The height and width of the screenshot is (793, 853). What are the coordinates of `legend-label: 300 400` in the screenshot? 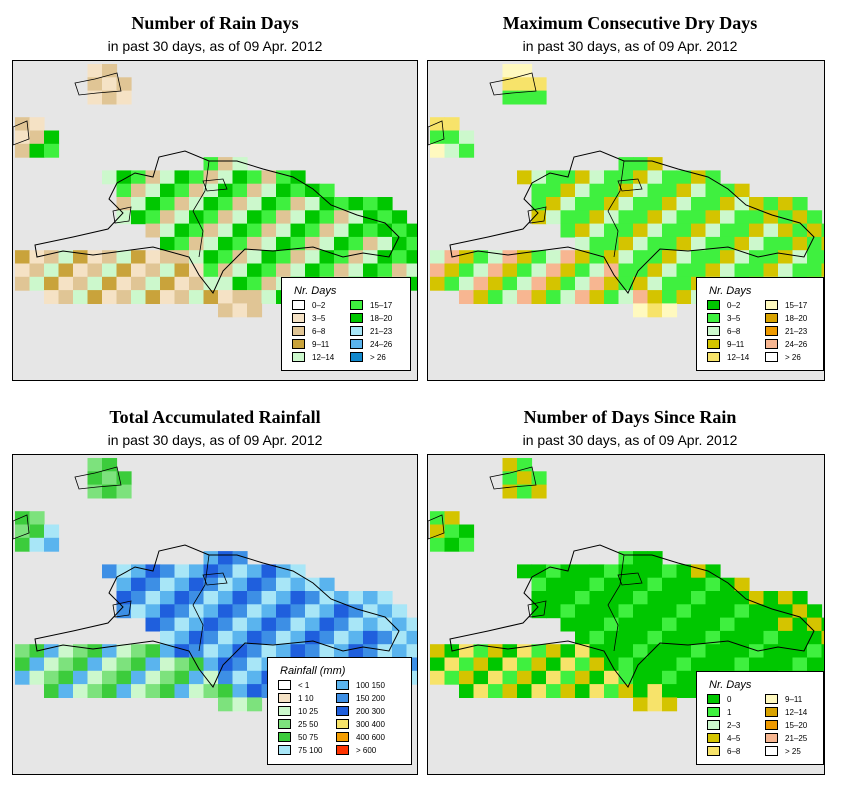 It's located at (370, 724).